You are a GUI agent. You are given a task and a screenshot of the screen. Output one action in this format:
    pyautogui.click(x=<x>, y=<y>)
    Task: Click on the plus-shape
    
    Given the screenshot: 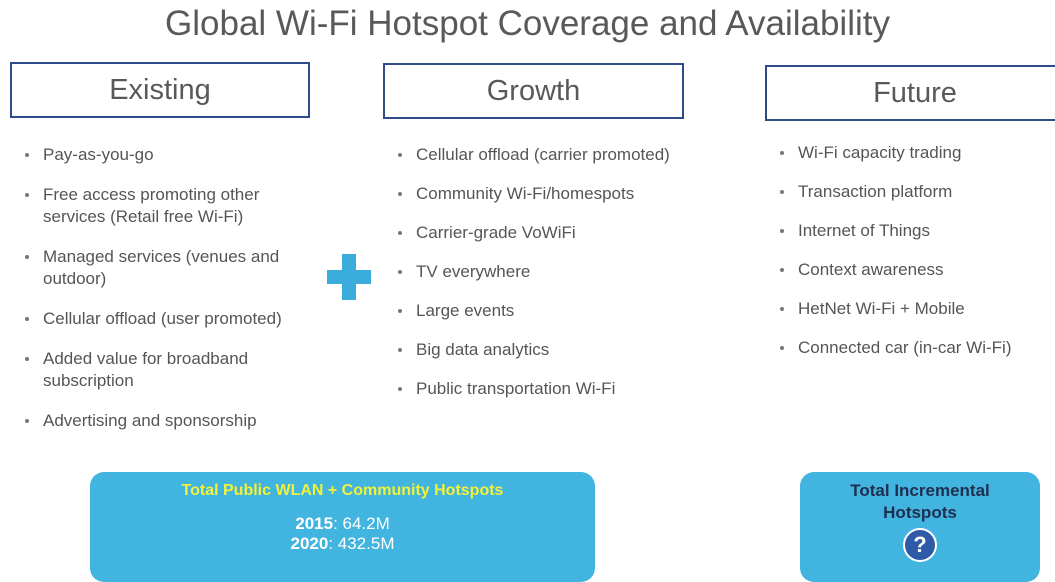 What is the action you would take?
    pyautogui.click(x=349, y=277)
    